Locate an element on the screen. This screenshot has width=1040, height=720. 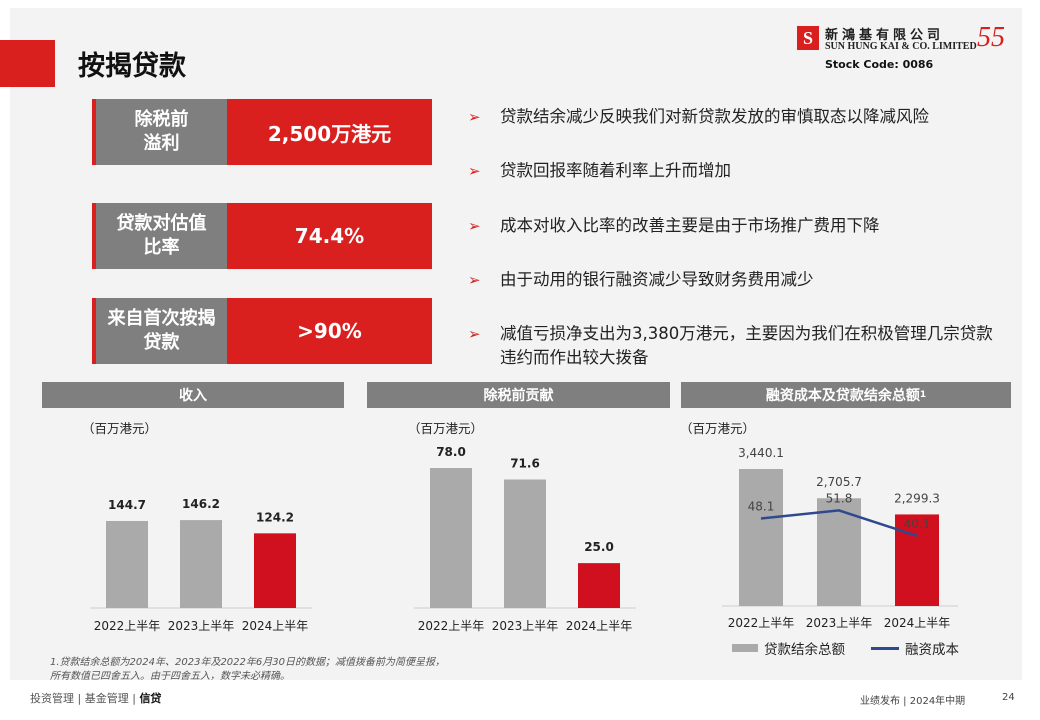
legend-line-label: 融资成本 is located at coordinates (932, 650).